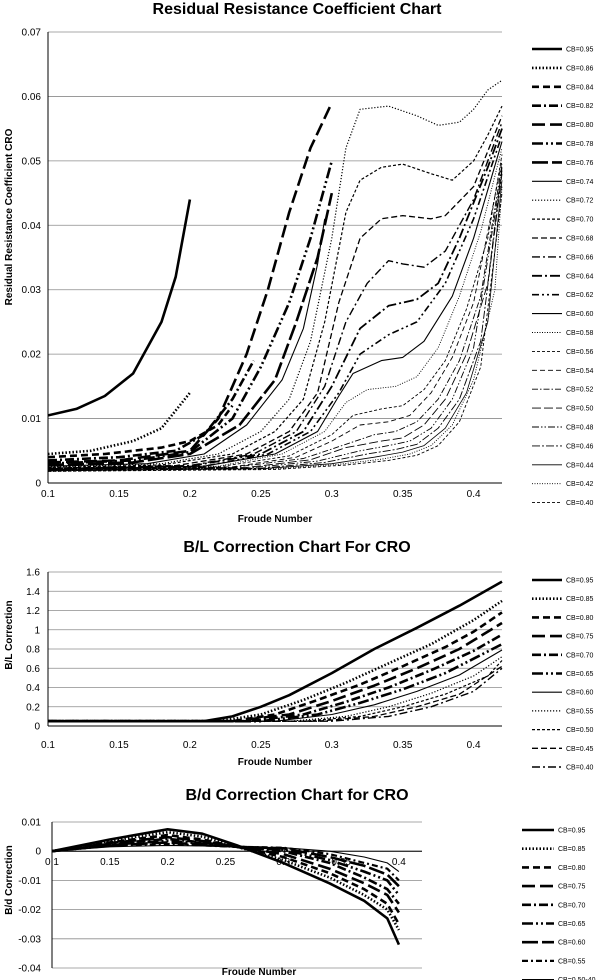 The image size is (600, 980). Describe the element at coordinates (332, 494) in the screenshot. I see `x-tick-label: 0.3` at that location.